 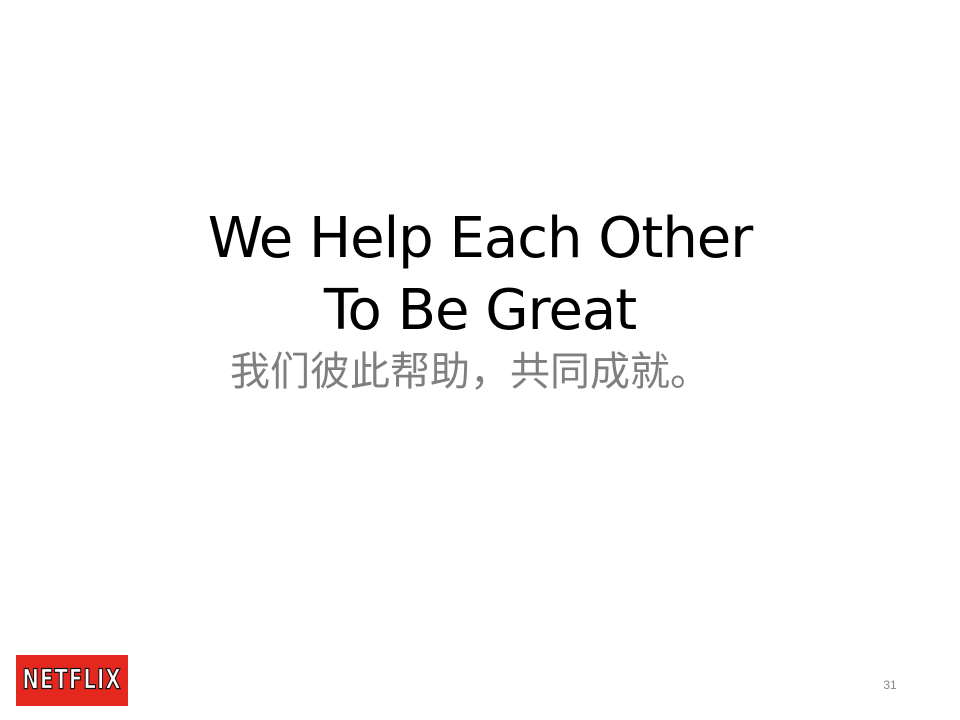 What do you see at coordinates (480, 310) in the screenshot?
I see `title-line-2: To Be Great` at bounding box center [480, 310].